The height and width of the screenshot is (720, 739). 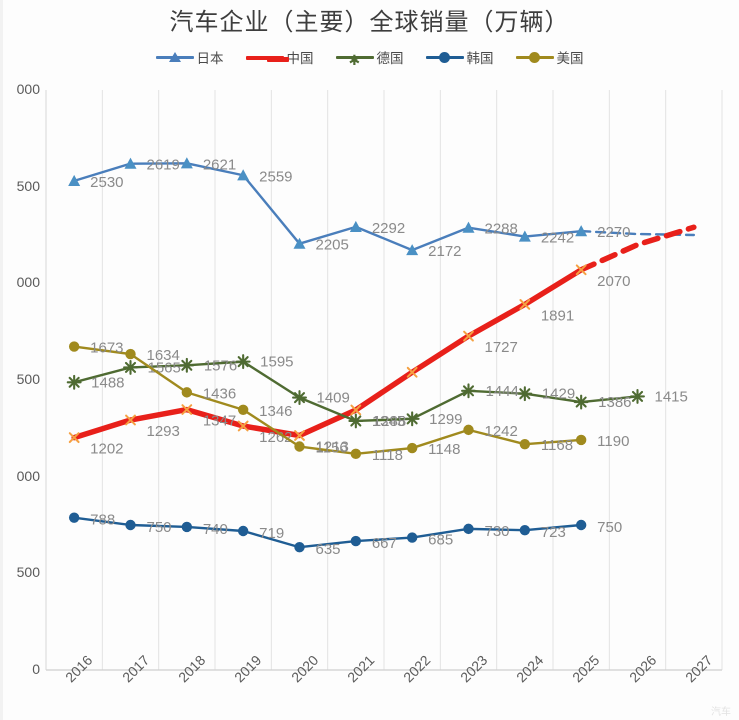 What do you see at coordinates (388, 228) in the screenshot?
I see `data-label: 2292` at bounding box center [388, 228].